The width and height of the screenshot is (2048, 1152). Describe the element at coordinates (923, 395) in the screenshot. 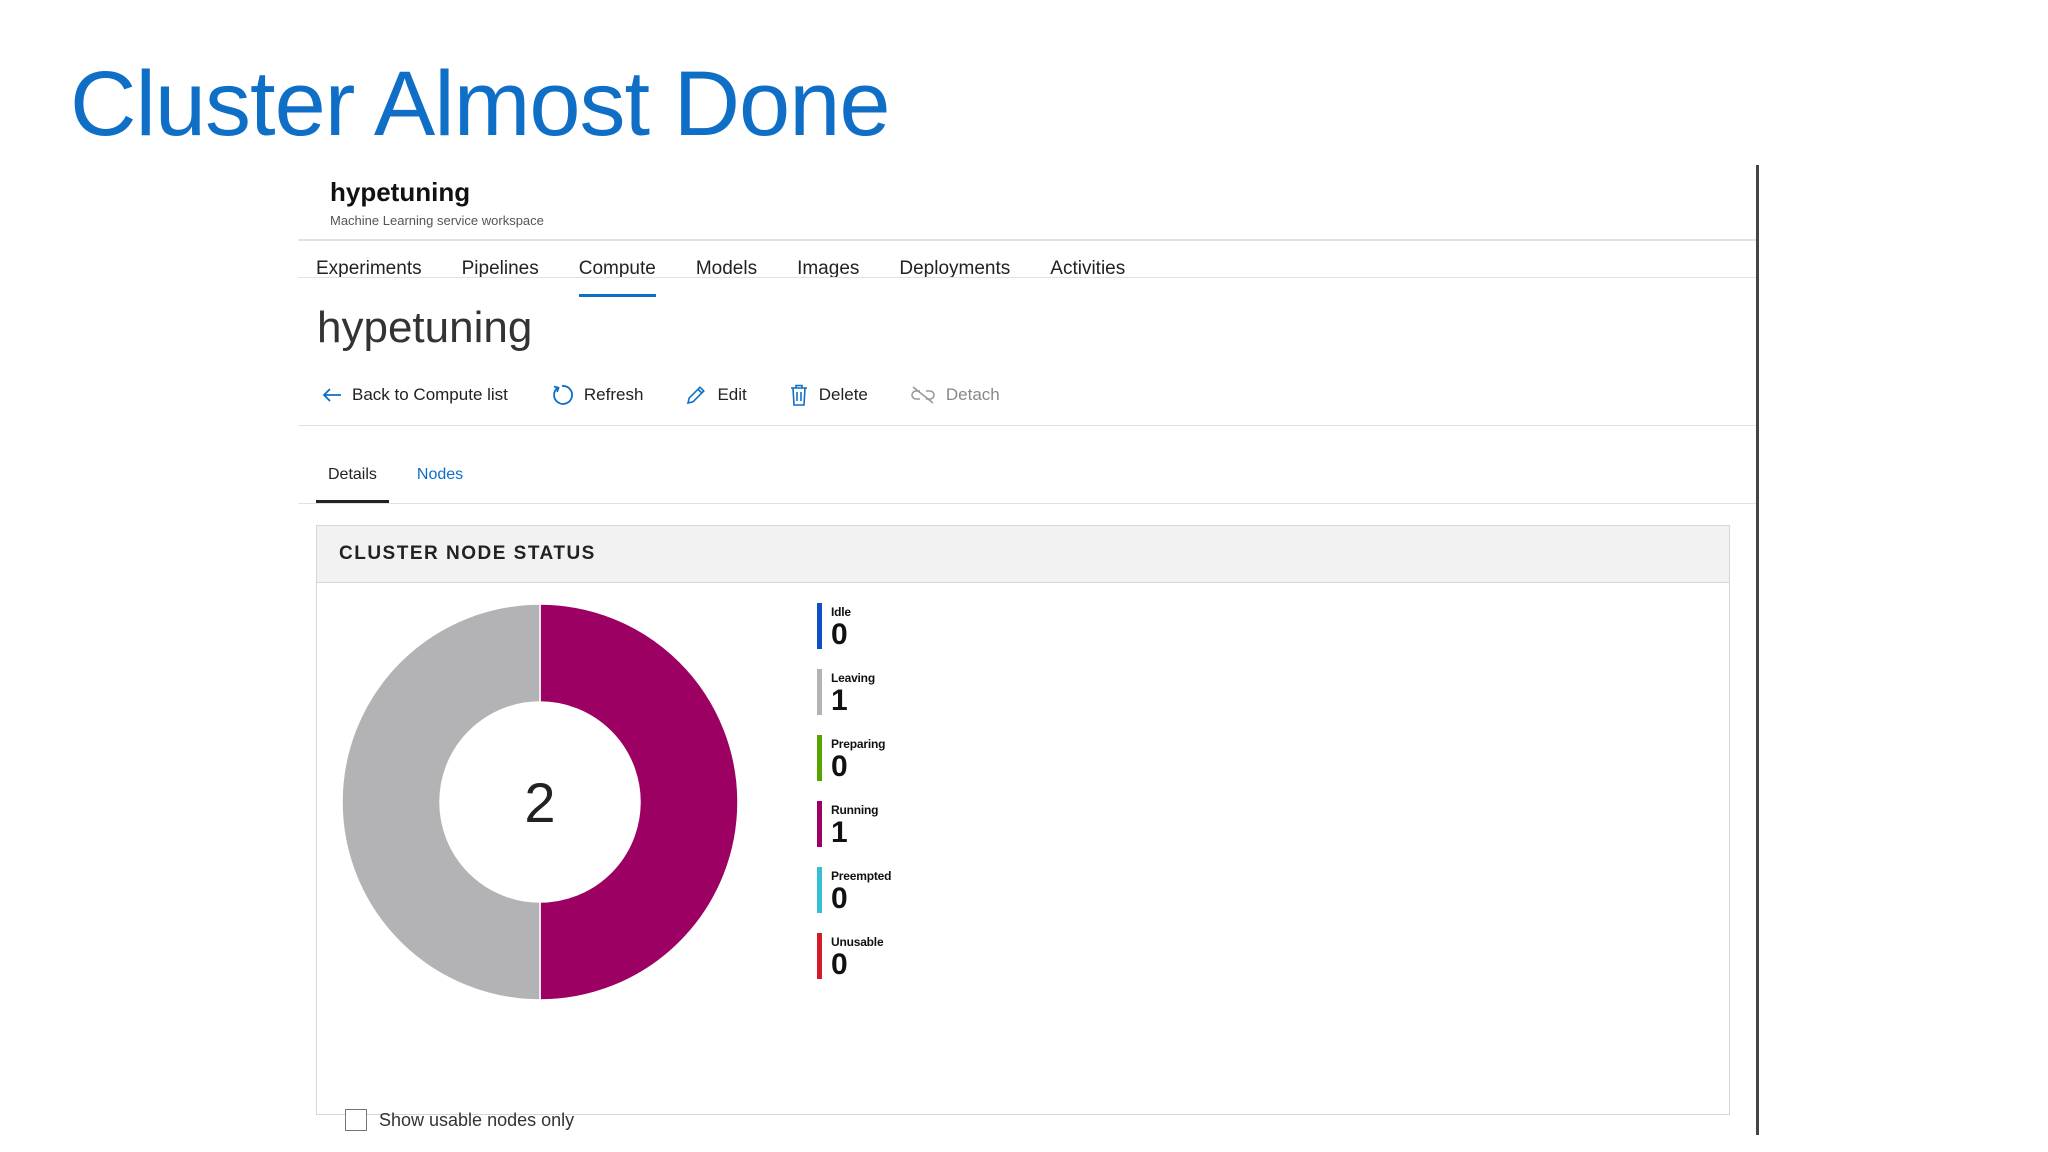

I see `unlink-icon` at that location.